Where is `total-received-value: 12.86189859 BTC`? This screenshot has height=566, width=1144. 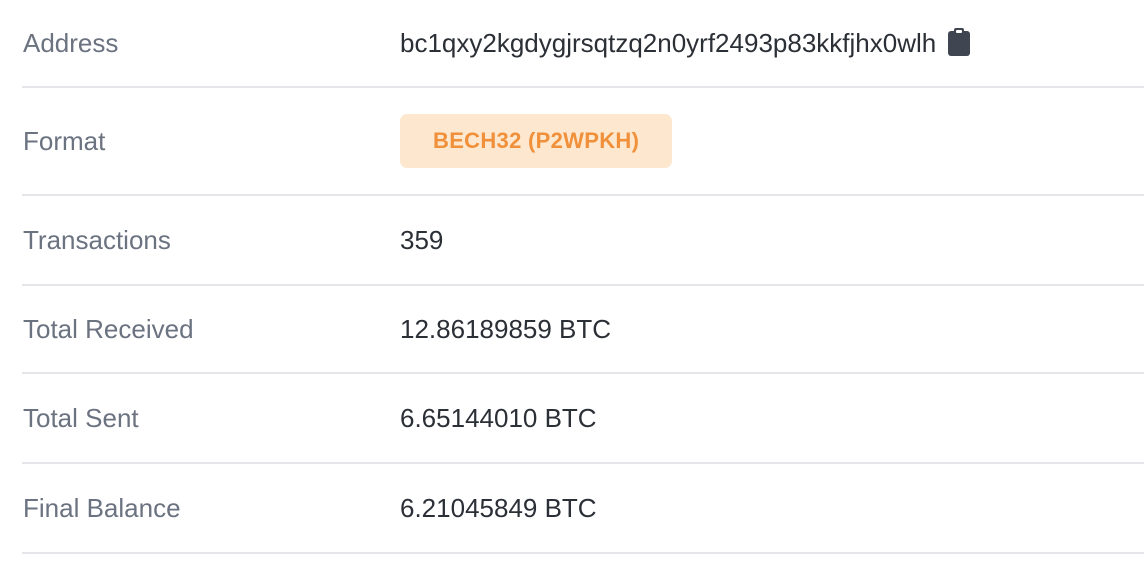
total-received-value: 12.86189859 BTC is located at coordinates (506, 328).